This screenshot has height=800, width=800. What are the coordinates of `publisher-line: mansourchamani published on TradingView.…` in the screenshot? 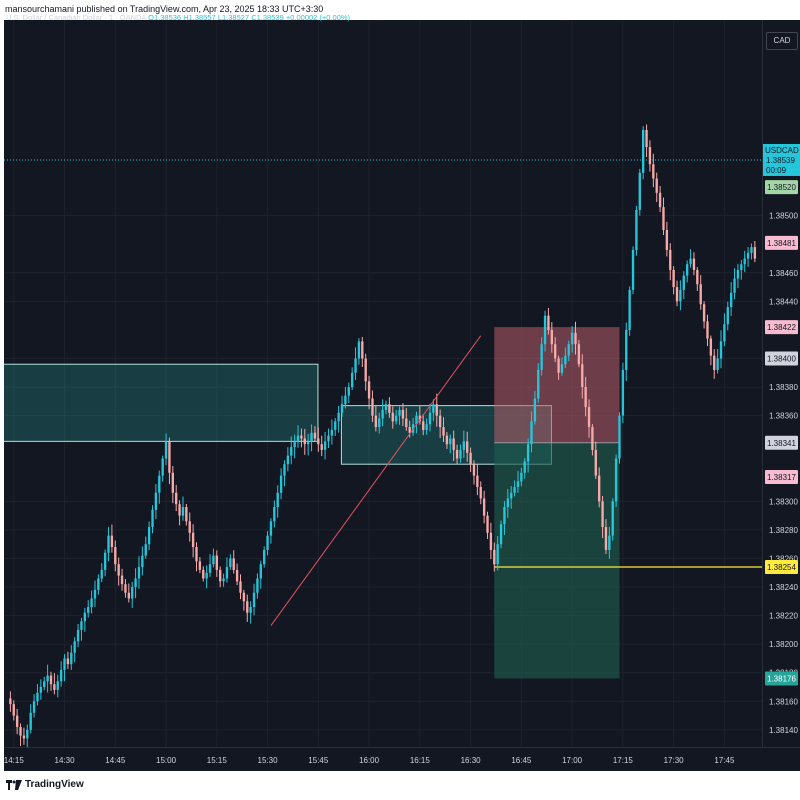 It's located at (164, 9).